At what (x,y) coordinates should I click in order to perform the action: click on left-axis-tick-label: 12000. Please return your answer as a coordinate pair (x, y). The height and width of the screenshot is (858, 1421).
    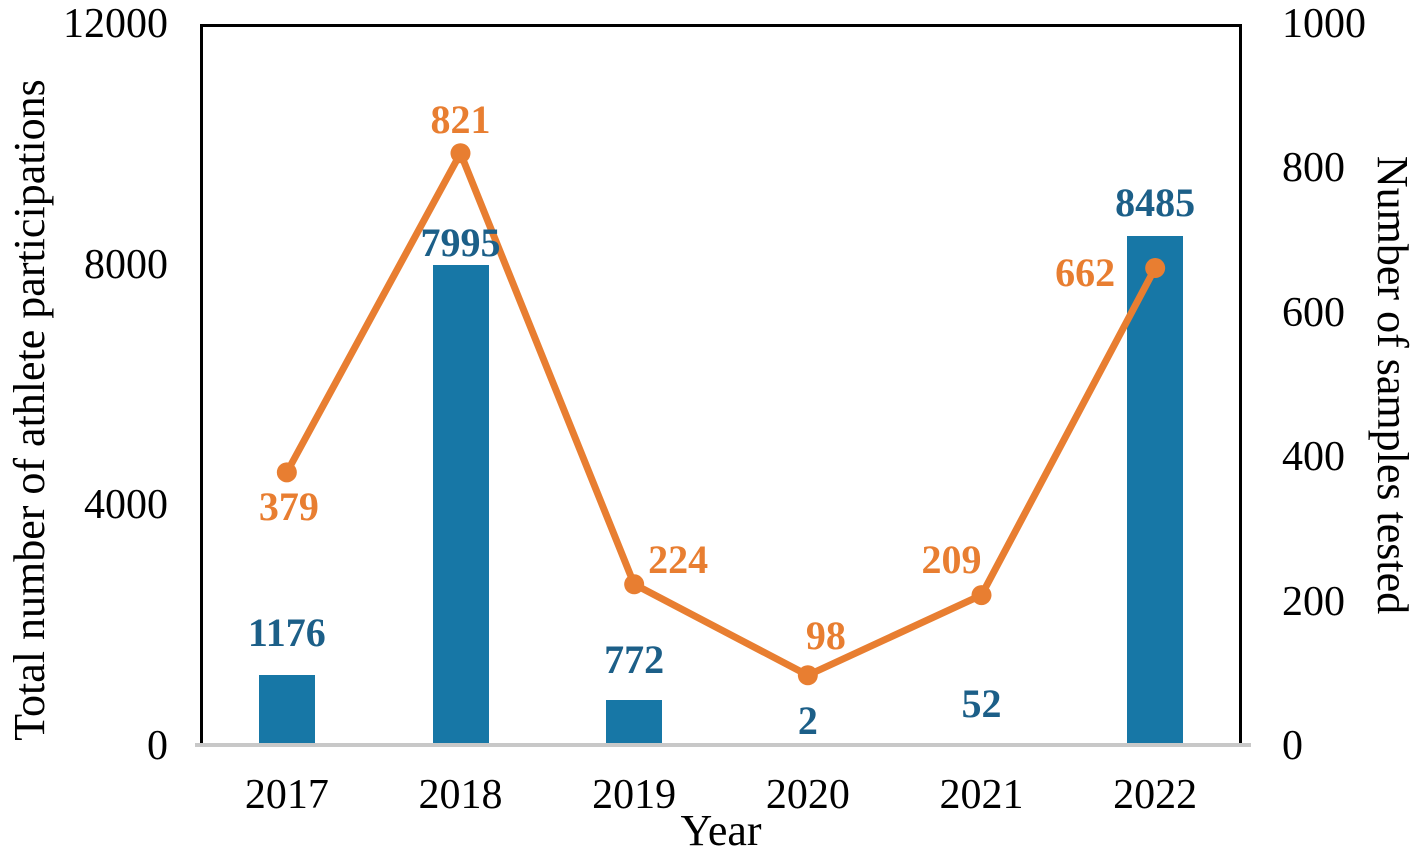
    Looking at the image, I should click on (115, 24).